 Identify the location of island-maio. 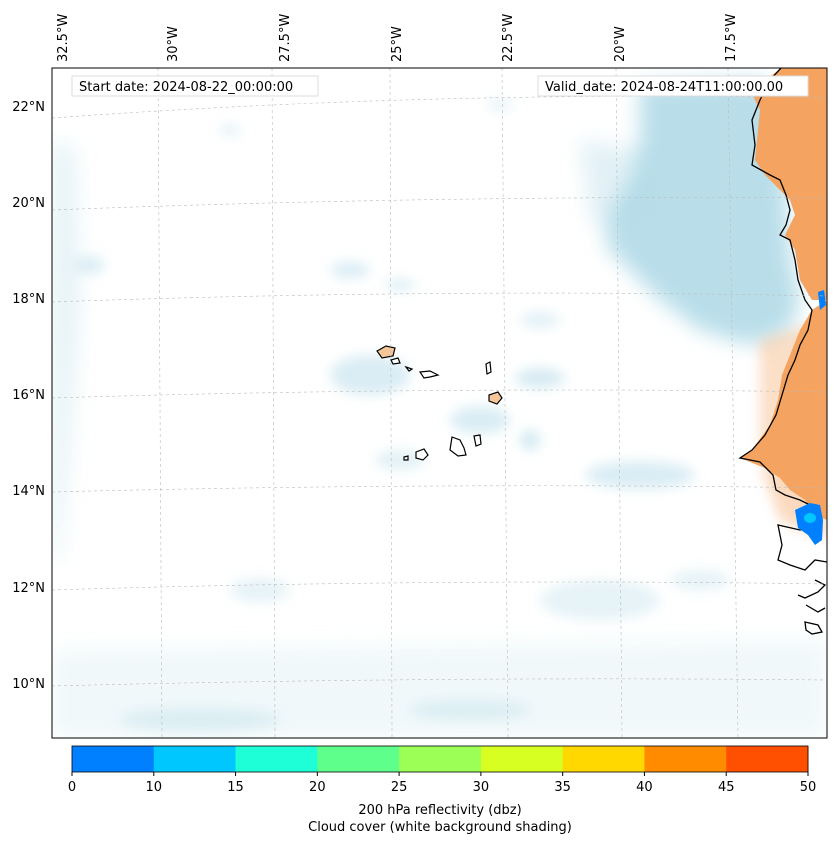
(477, 440).